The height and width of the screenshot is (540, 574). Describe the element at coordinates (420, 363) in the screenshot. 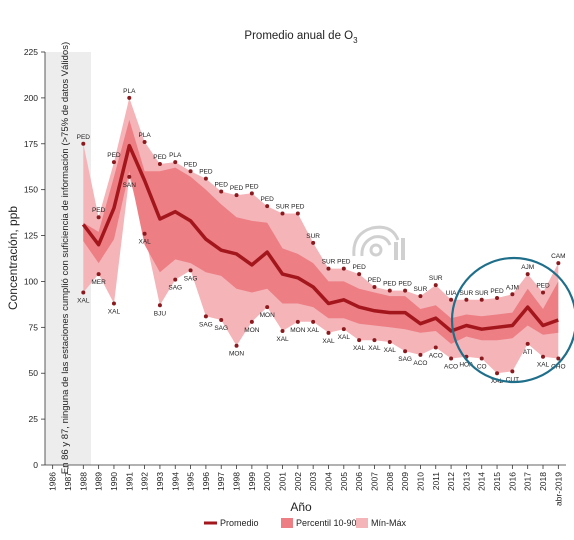

I see `min-station-label: ACO` at that location.